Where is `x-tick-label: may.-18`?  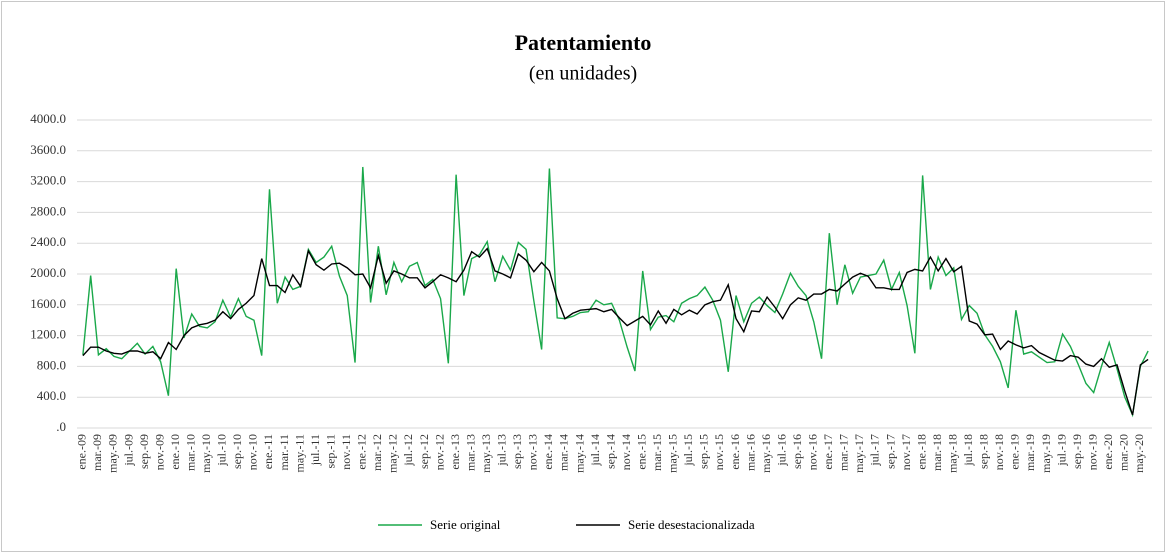
x-tick-label: may.-18 is located at coordinates (952, 453).